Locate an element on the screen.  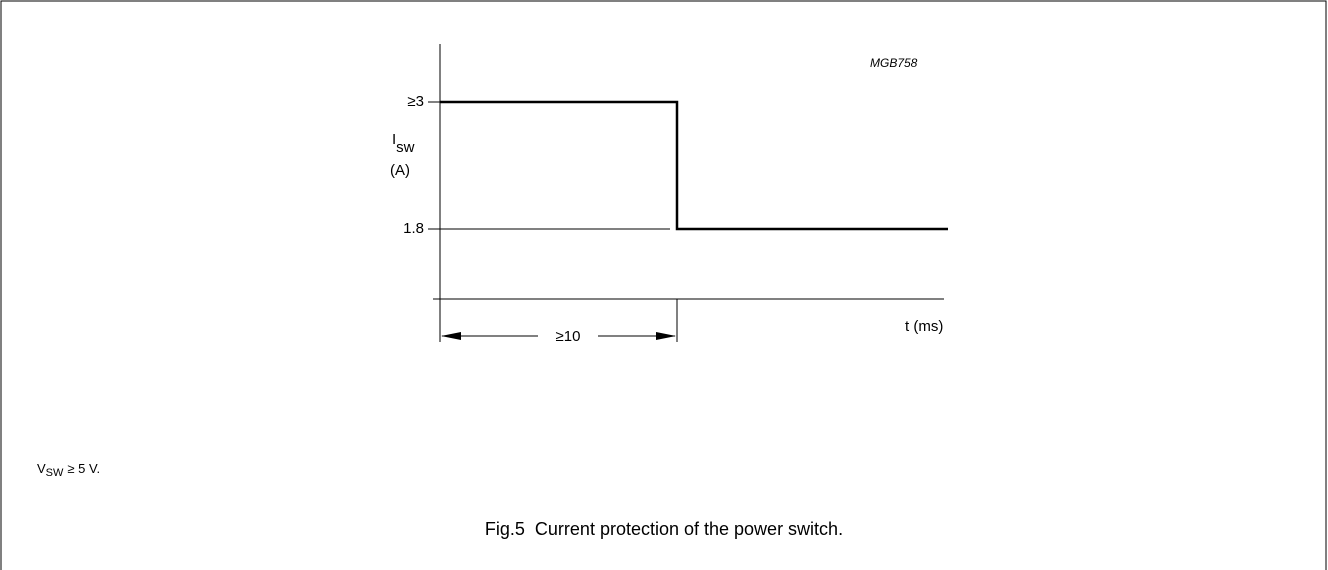
subscript: SW is located at coordinates (55, 473).